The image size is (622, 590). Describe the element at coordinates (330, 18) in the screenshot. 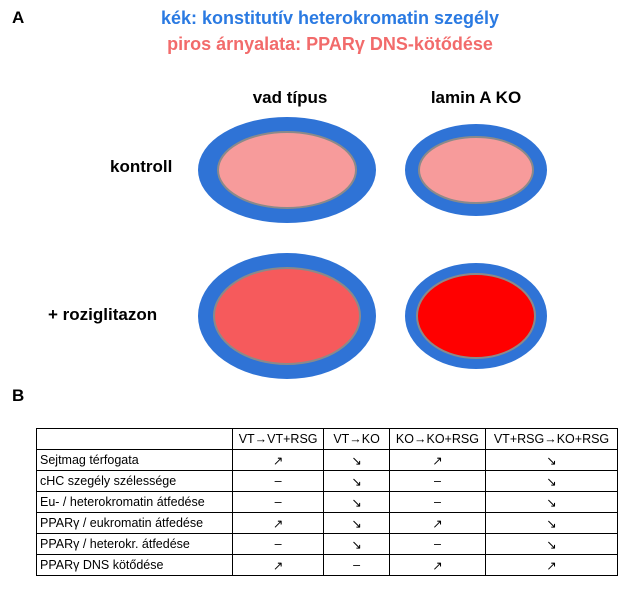

I see `legend-blue: kék: konstitutív heterokromatin szegély` at that location.